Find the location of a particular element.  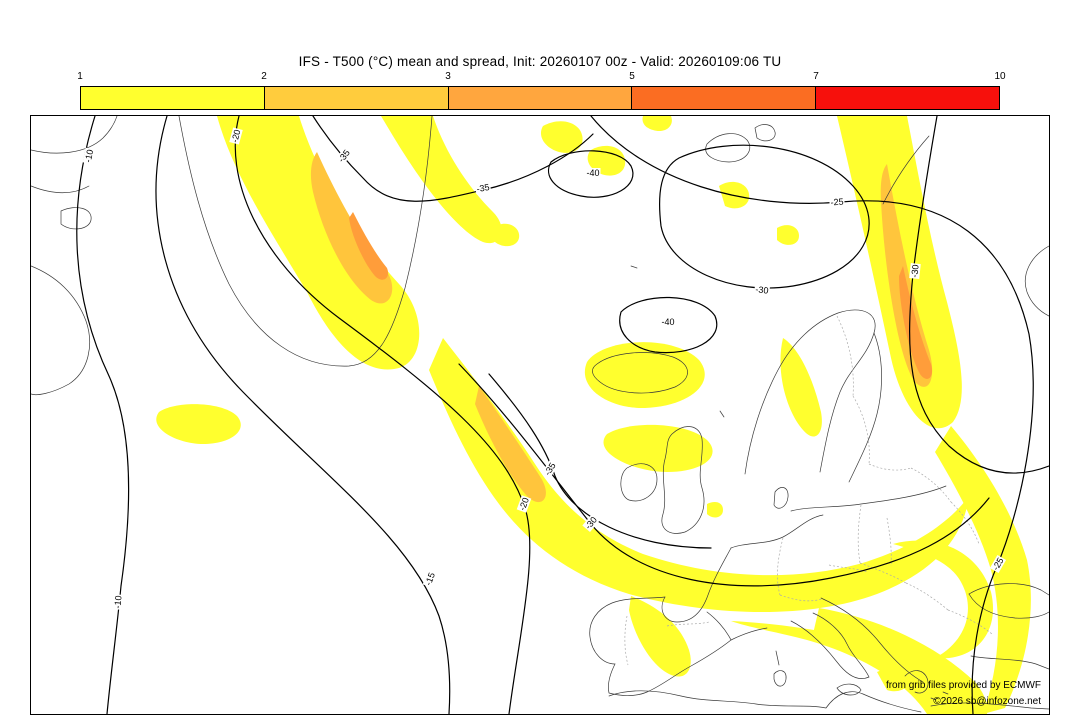

colorbar-ticks: 1 2 3 5 7 10 is located at coordinates (541, 77).